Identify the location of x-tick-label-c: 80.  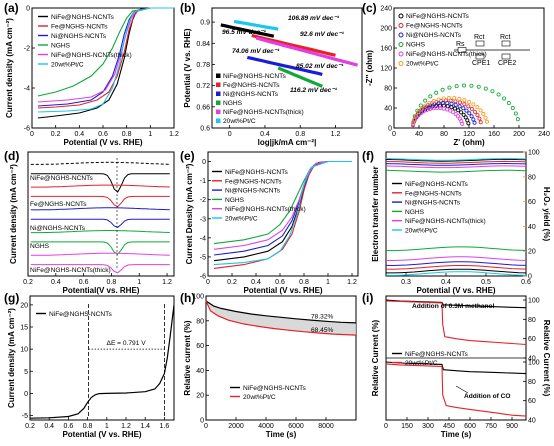
(444, 134).